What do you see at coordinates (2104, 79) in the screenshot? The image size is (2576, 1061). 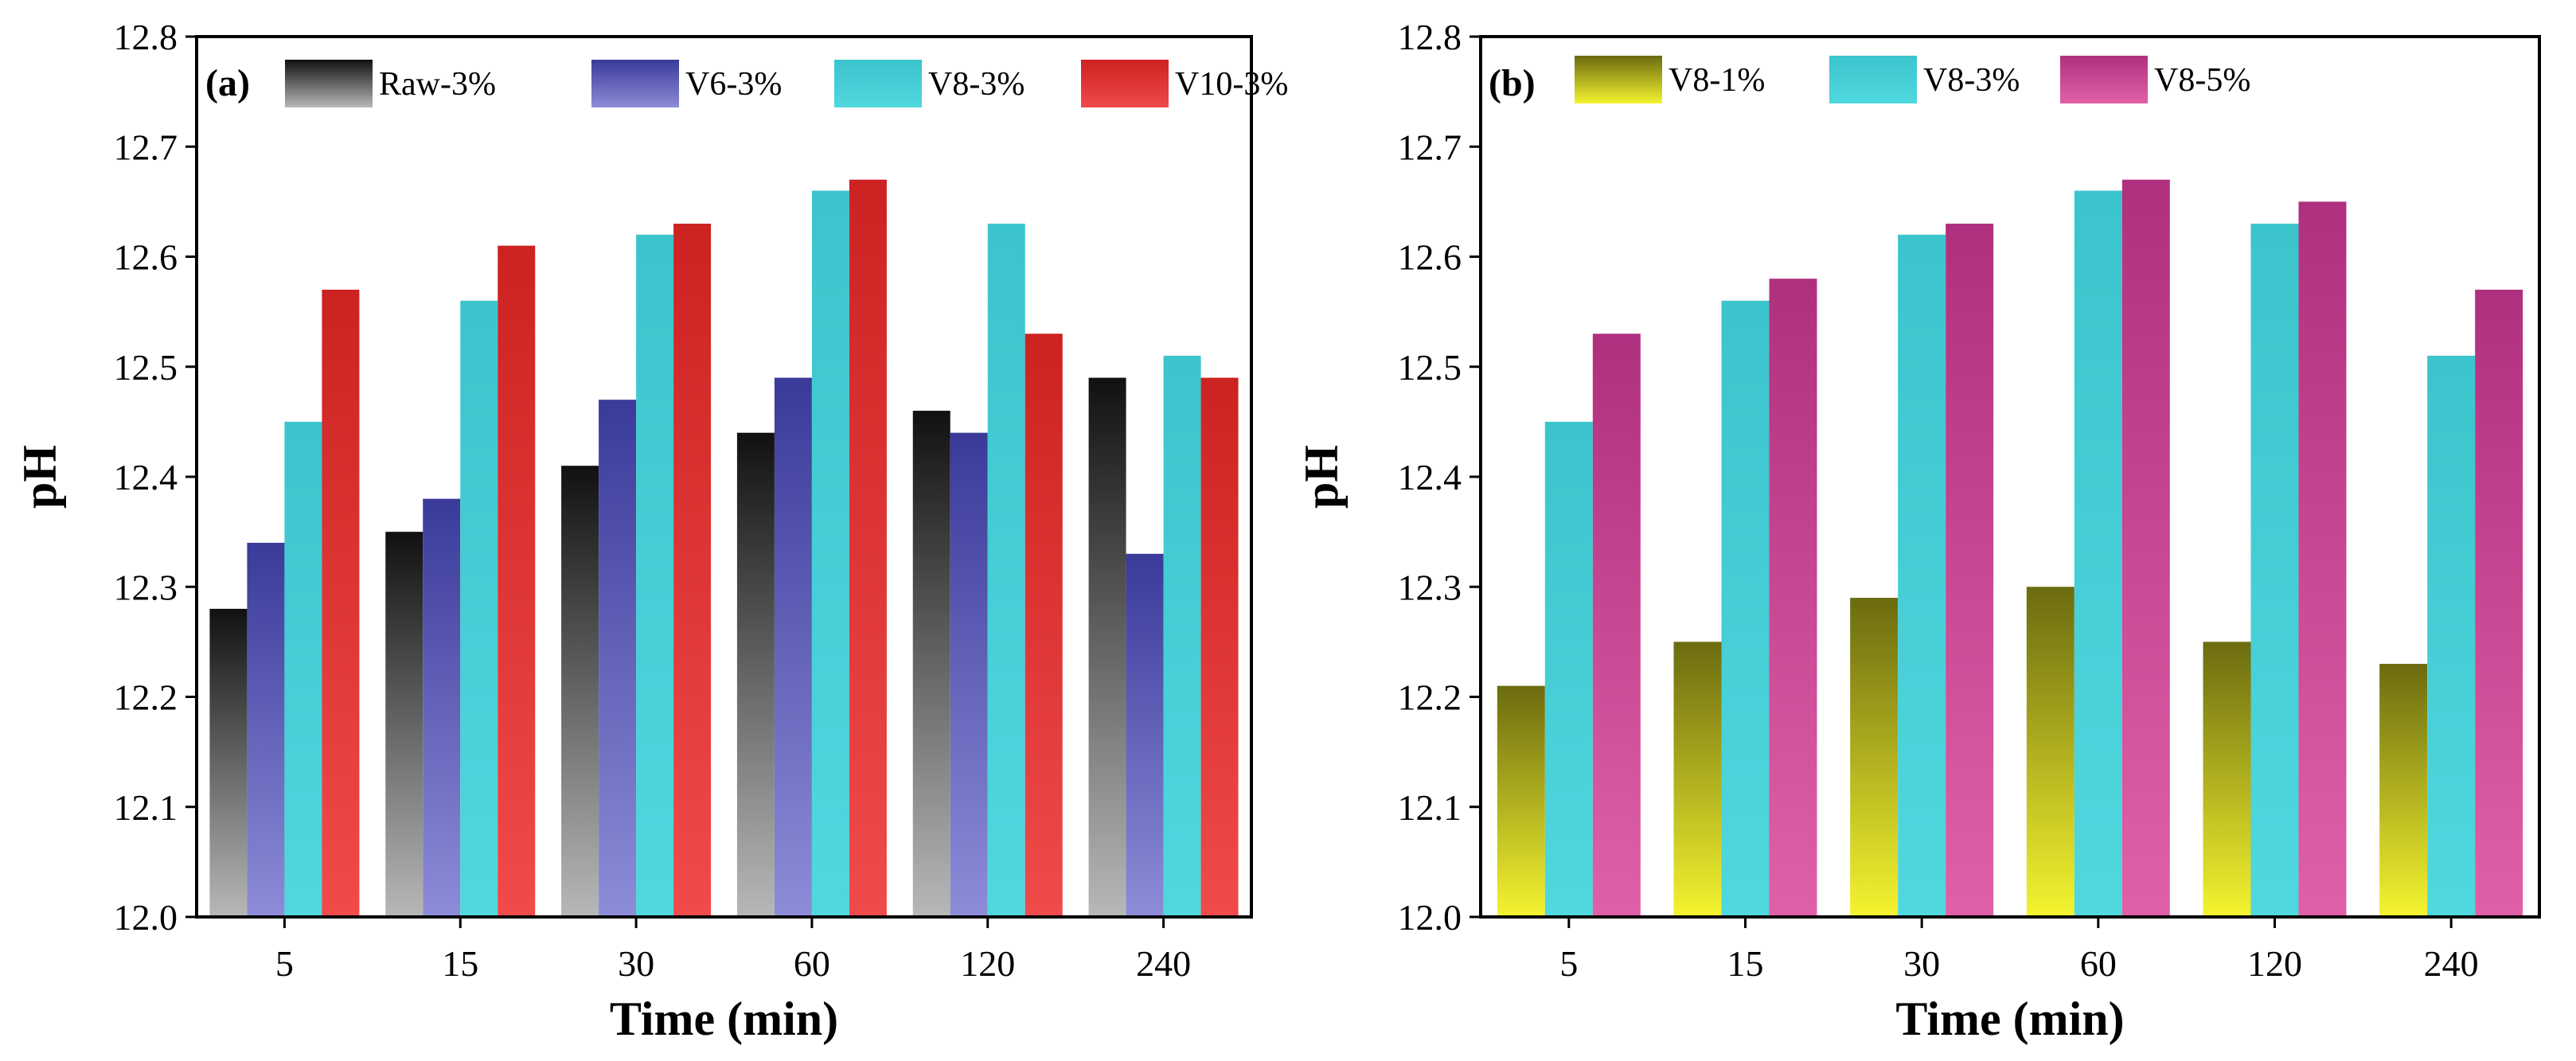 I see `legend-swatch-v8-5pct` at bounding box center [2104, 79].